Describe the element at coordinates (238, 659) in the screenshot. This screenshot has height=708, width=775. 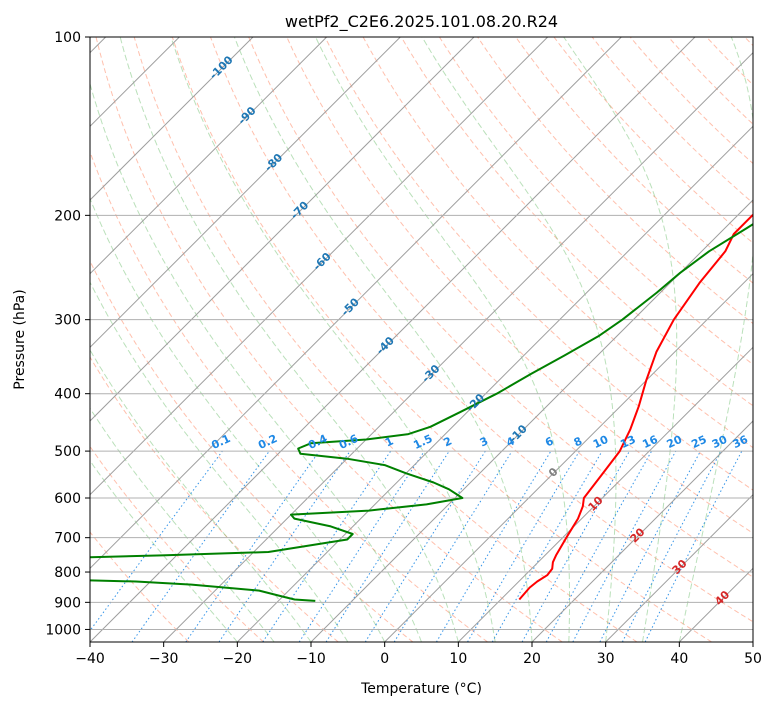
I see `x-tick-label: −20` at that location.